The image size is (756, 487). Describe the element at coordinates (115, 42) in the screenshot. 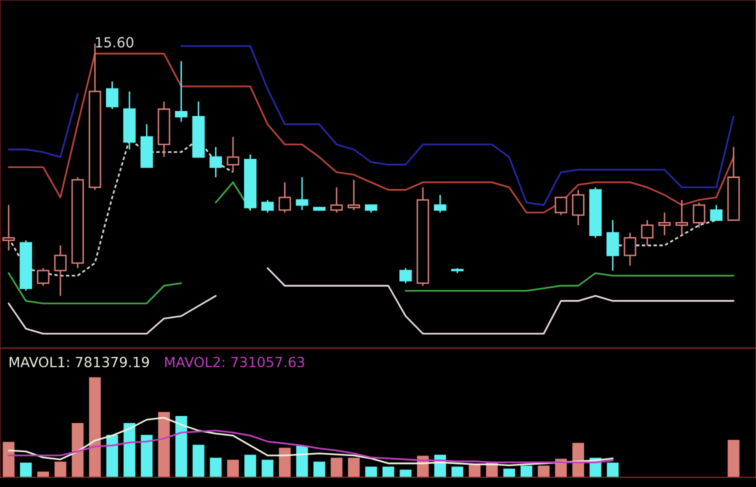

I see `annotation: 15.60` at that location.